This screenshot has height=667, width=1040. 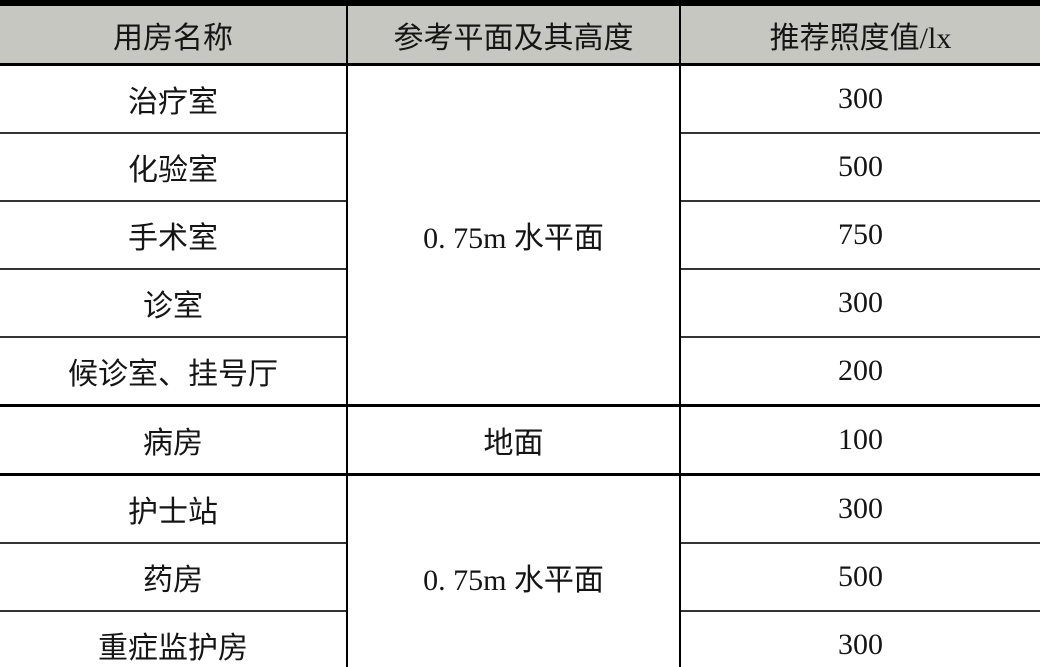 What do you see at coordinates (520, 302) in the screenshot?
I see `table-row: 诊室 300` at bounding box center [520, 302].